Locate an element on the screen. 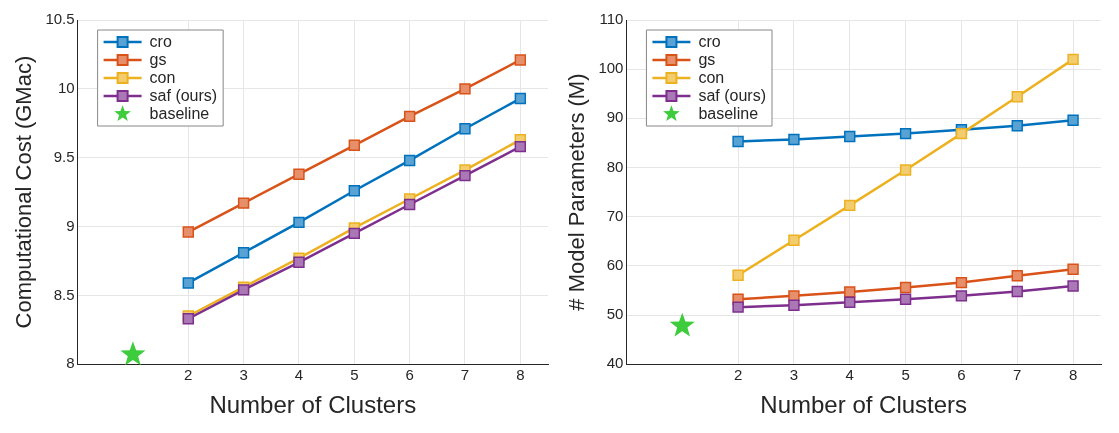 Image resolution: width=1119 pixels, height=433 pixels. y-tick-label: 10.5 is located at coordinates (60, 19).